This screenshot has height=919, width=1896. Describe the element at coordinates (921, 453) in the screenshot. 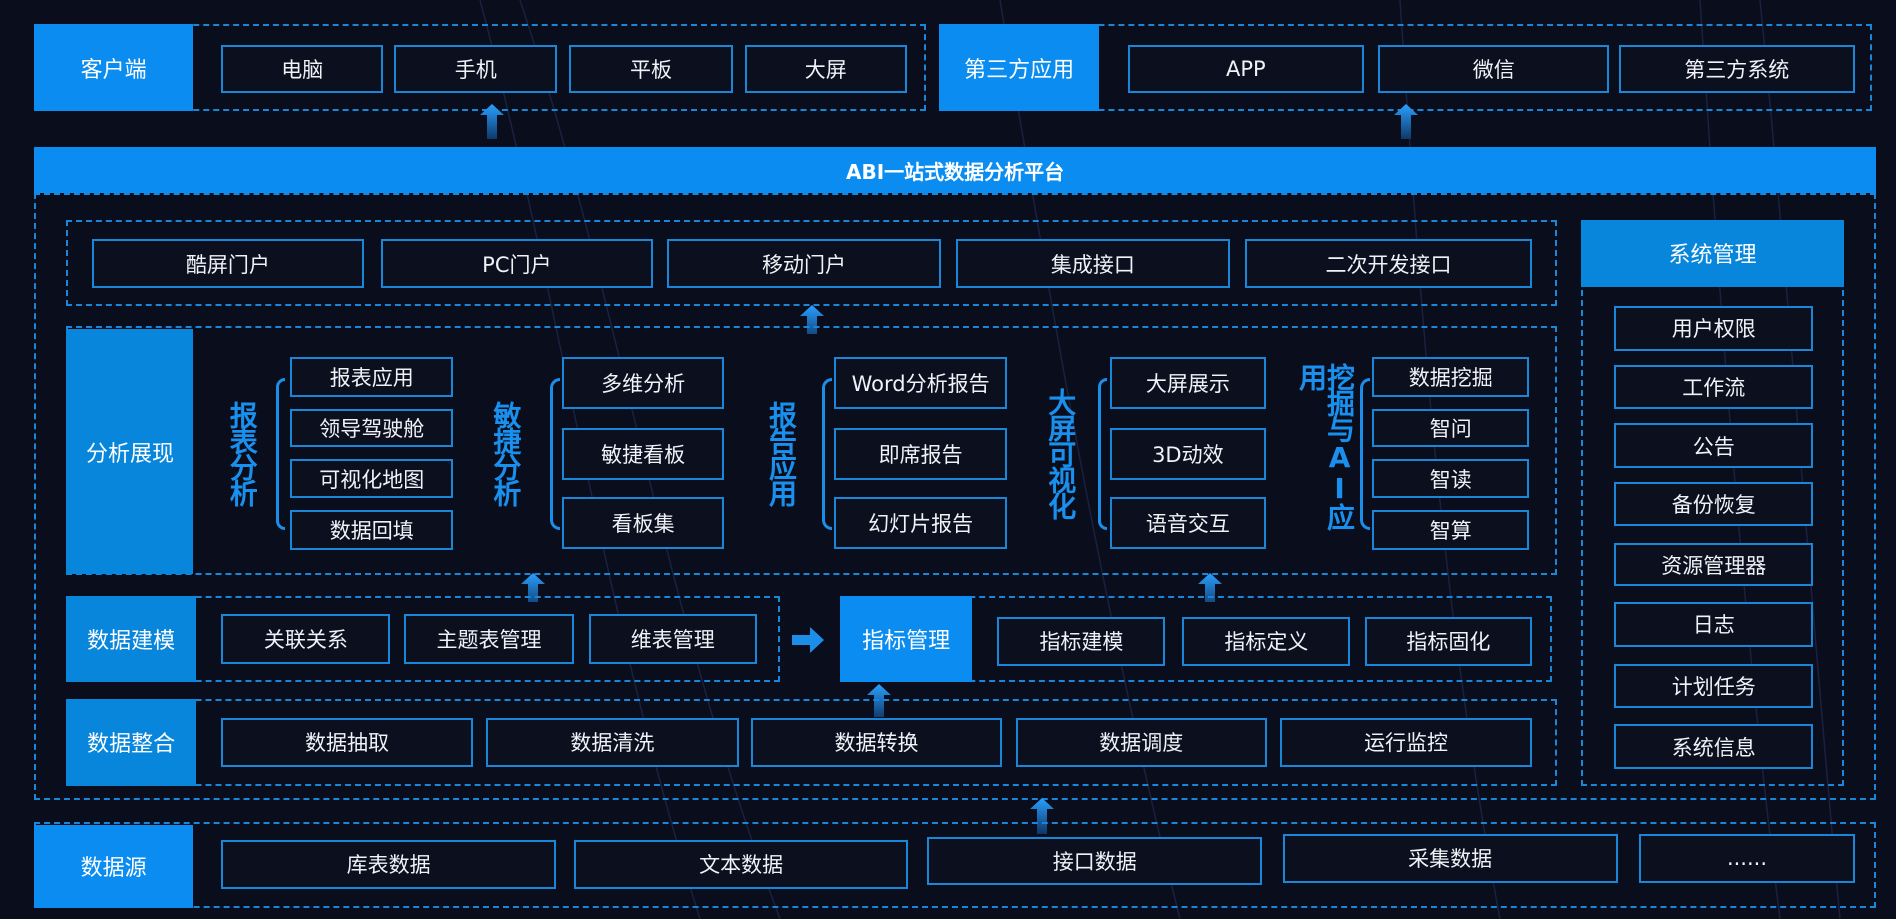

I see `analysis-item: 即席报告` at that location.